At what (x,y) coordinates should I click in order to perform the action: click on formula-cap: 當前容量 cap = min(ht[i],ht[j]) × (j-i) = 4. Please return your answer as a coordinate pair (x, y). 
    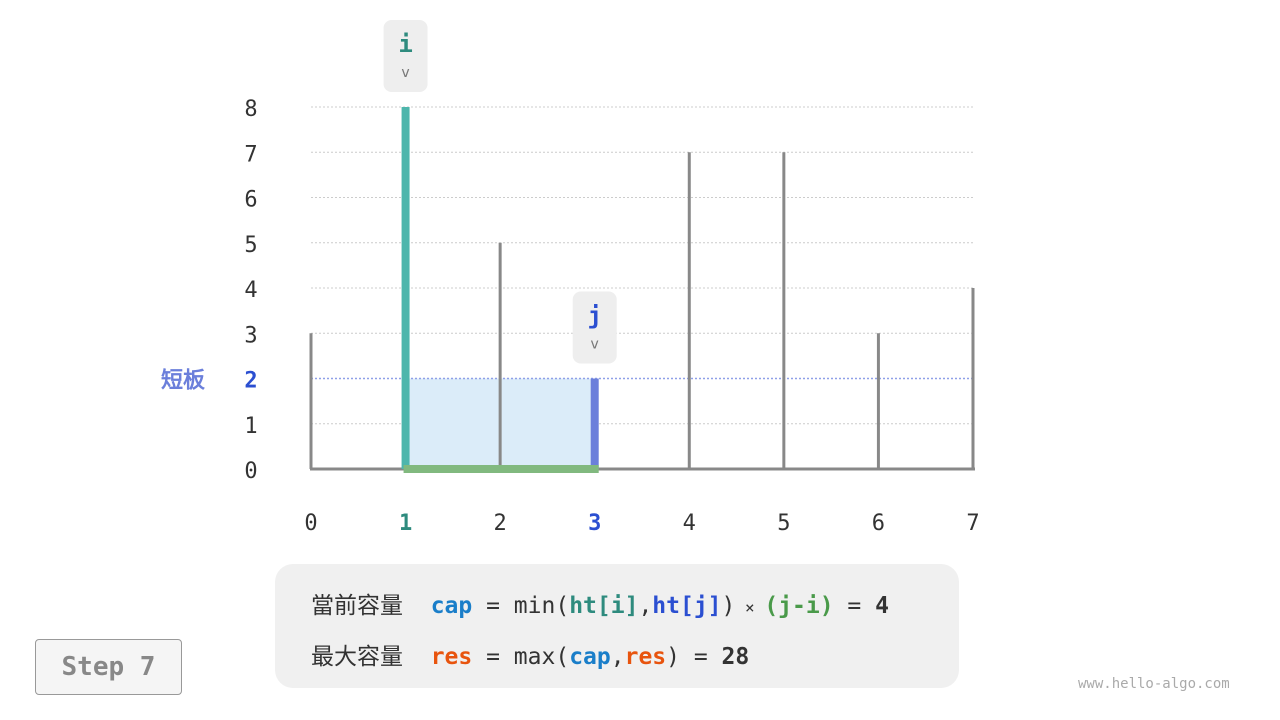
    Looking at the image, I should click on (600, 603).